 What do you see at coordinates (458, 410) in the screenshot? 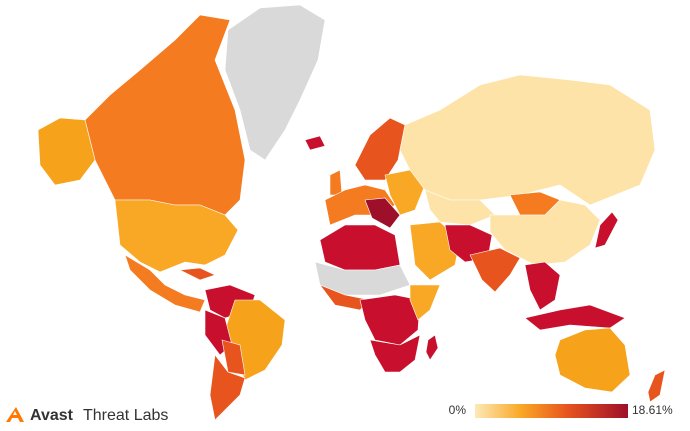
I see `legend-min-label: 0%` at bounding box center [458, 410].